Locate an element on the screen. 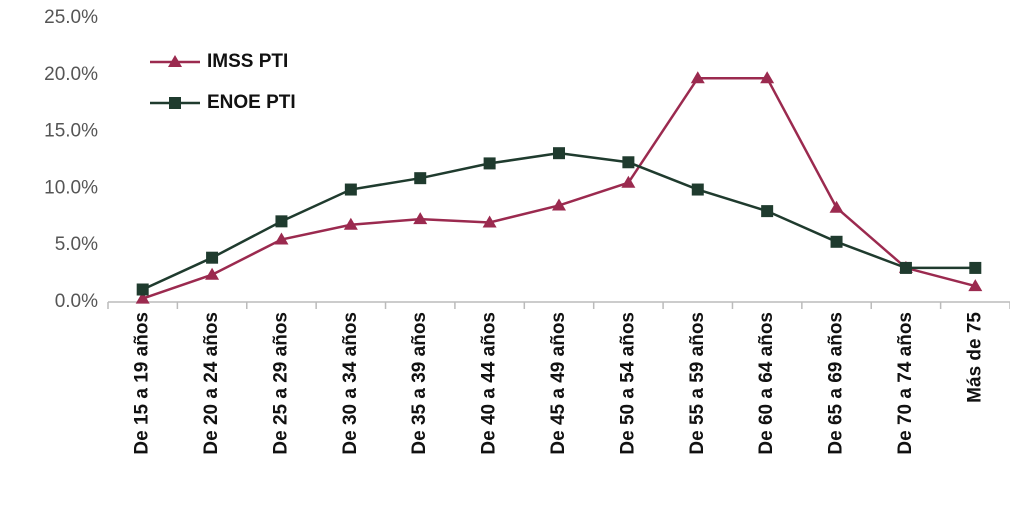 The height and width of the screenshot is (508, 1010). legend-label: ENOE PTI is located at coordinates (251, 102).